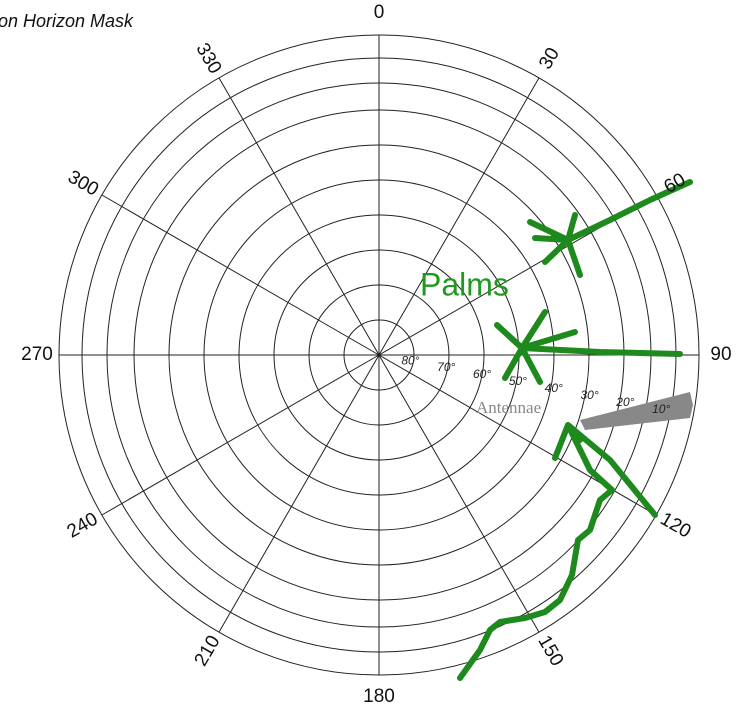 This screenshot has width=753, height=711. I want to click on elevation-label: 40°, so click(554, 388).